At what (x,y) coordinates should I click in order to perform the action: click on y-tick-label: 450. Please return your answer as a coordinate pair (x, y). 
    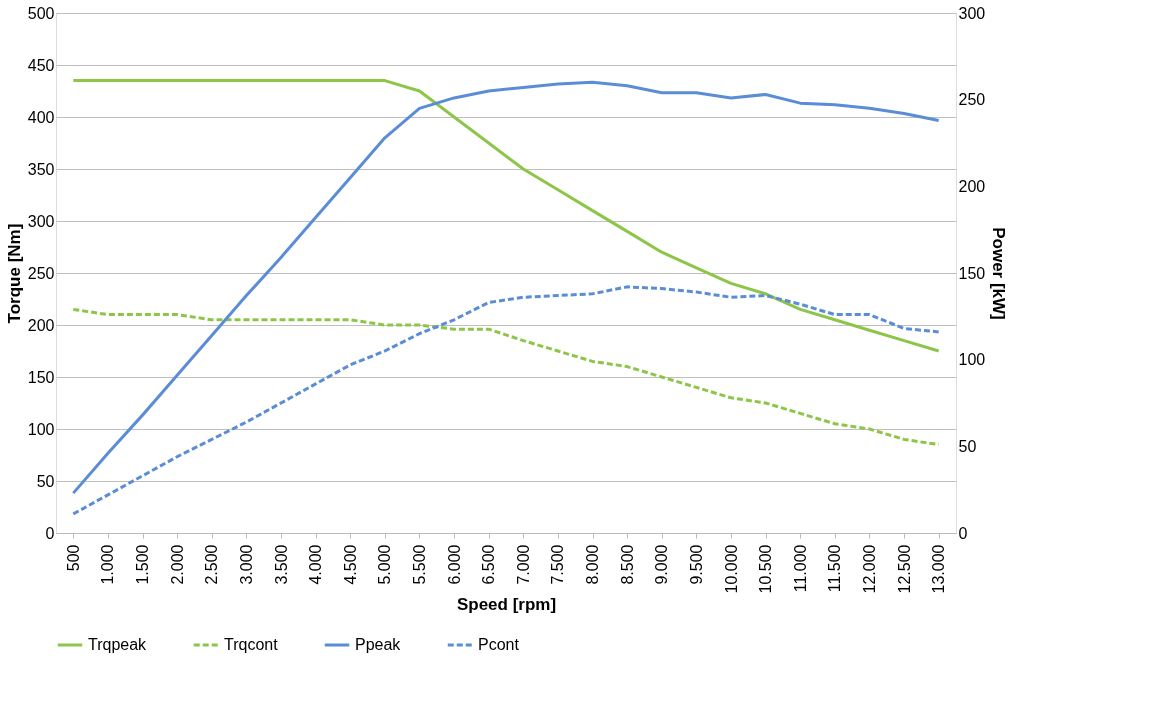
    Looking at the image, I should click on (41, 65).